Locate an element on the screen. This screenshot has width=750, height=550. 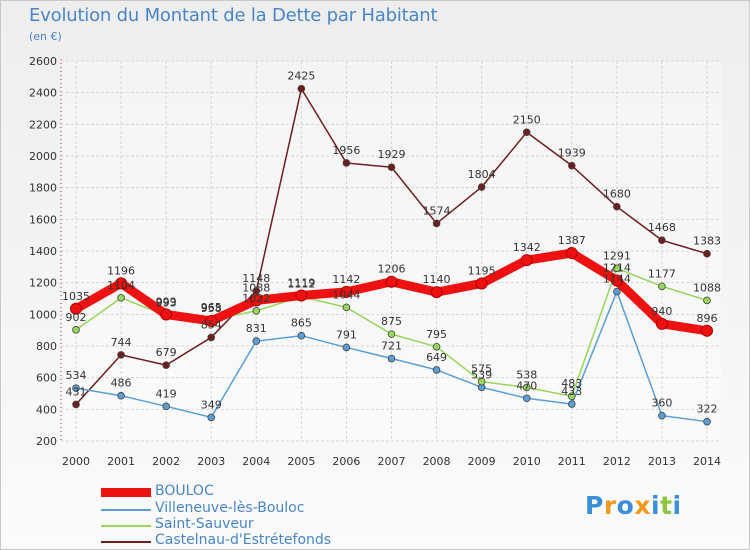
data-label: 1206 is located at coordinates (392, 269).